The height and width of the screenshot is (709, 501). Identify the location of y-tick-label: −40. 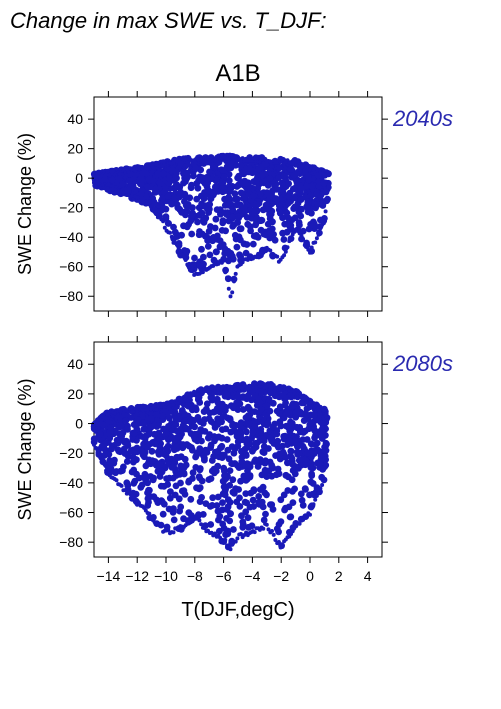
(71, 483).